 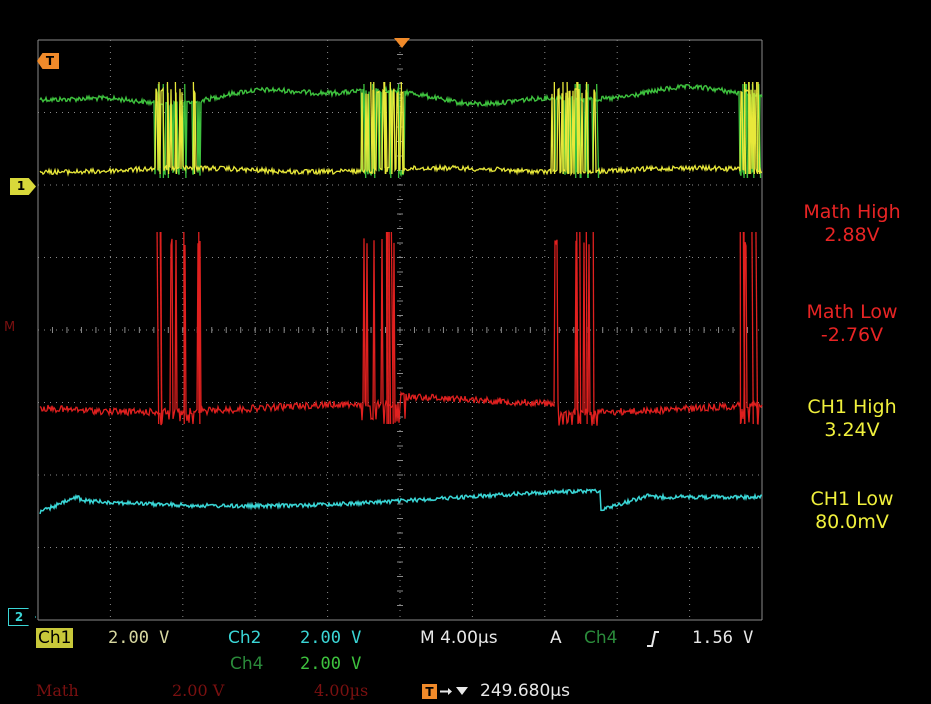 What do you see at coordinates (852, 235) in the screenshot?
I see `measurement-value: 2.88V` at bounding box center [852, 235].